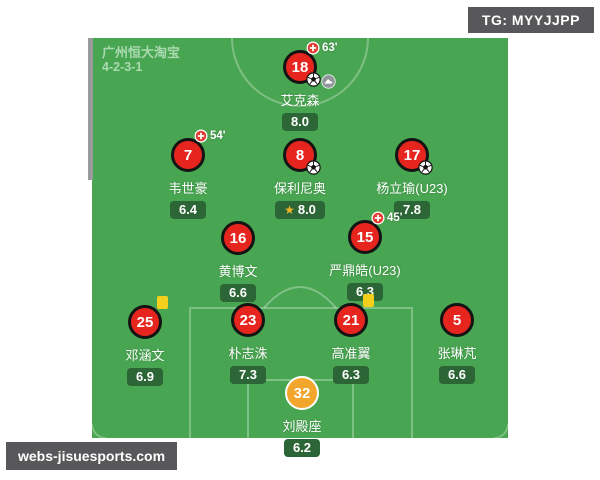  I want to click on player-circle-wrap: 15 45', so click(375, 232).